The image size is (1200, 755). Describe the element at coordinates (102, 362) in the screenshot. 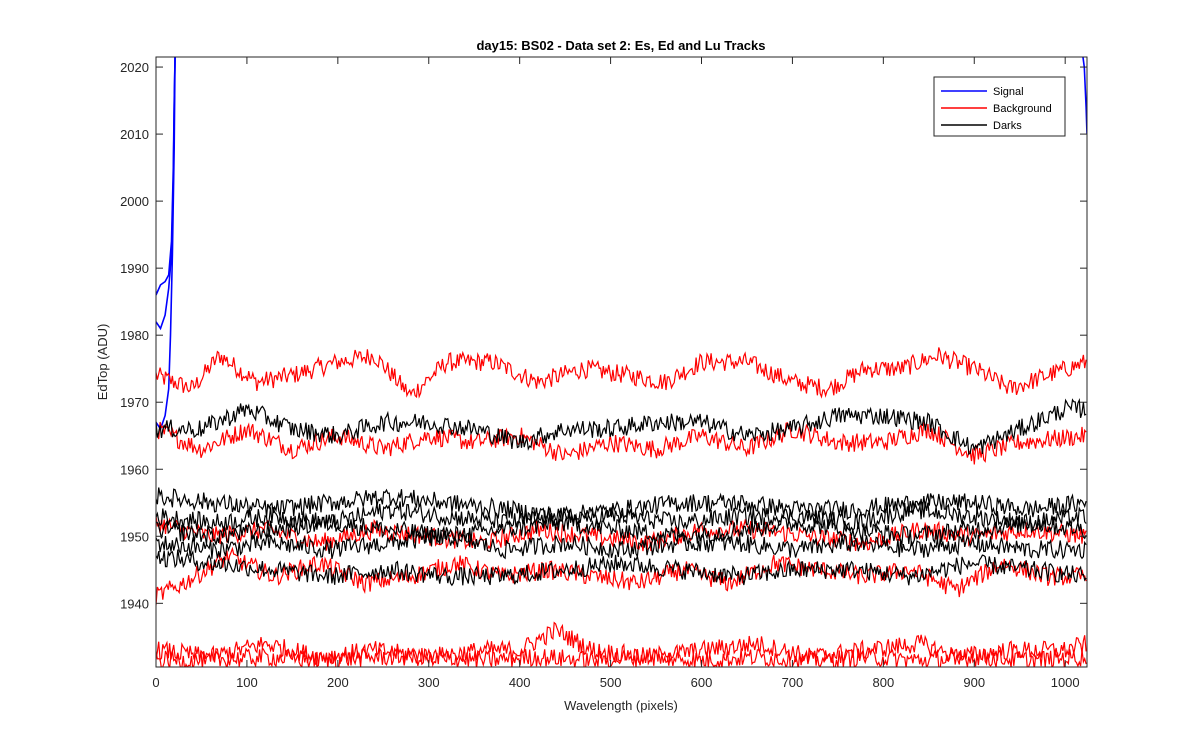

I see `y-axis-label: EdTop (ADU)` at that location.